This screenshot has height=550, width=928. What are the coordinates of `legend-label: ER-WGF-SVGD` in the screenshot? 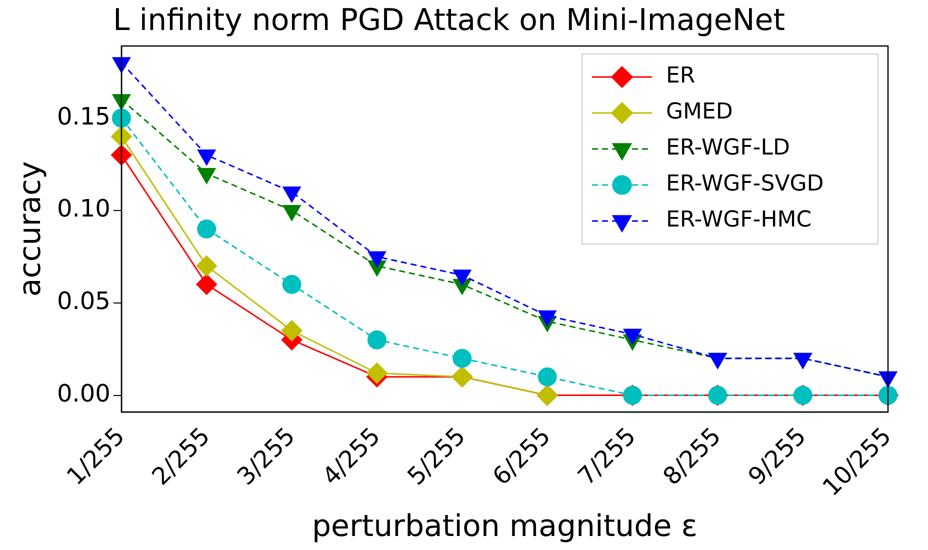 It's located at (745, 184).